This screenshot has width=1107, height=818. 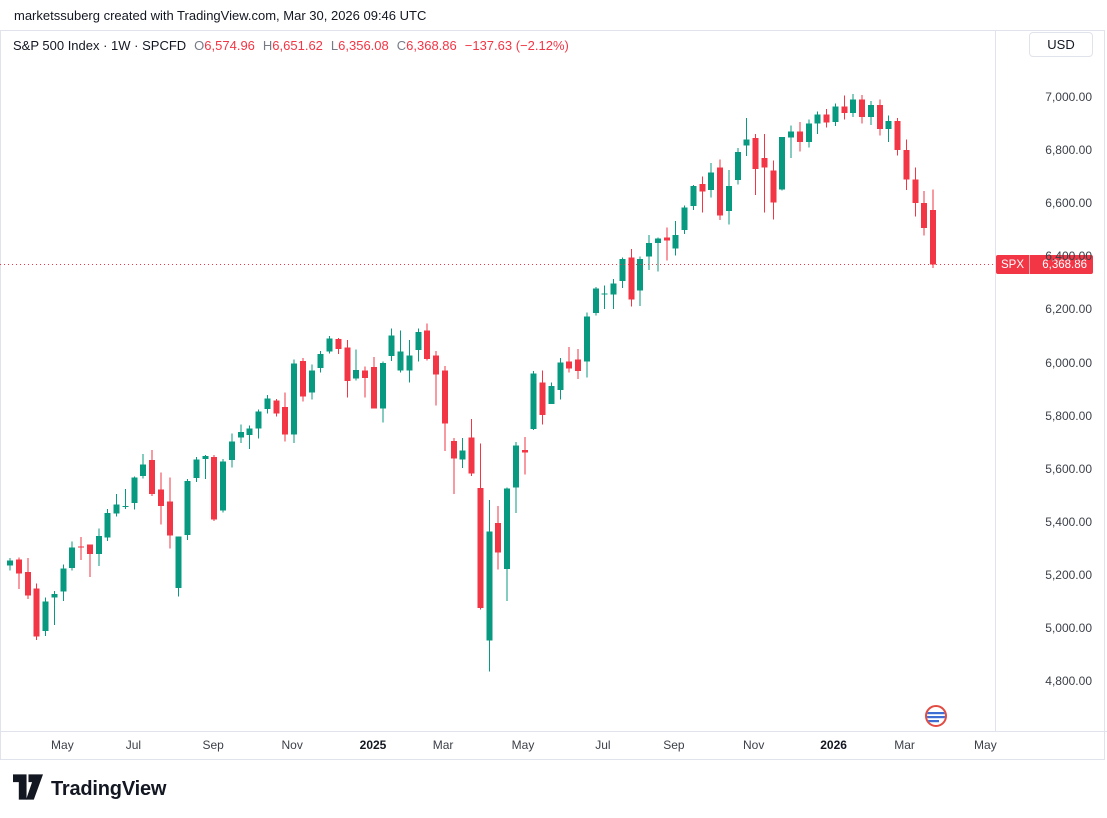 I want to click on currency-button: USD, so click(x=1061, y=44).